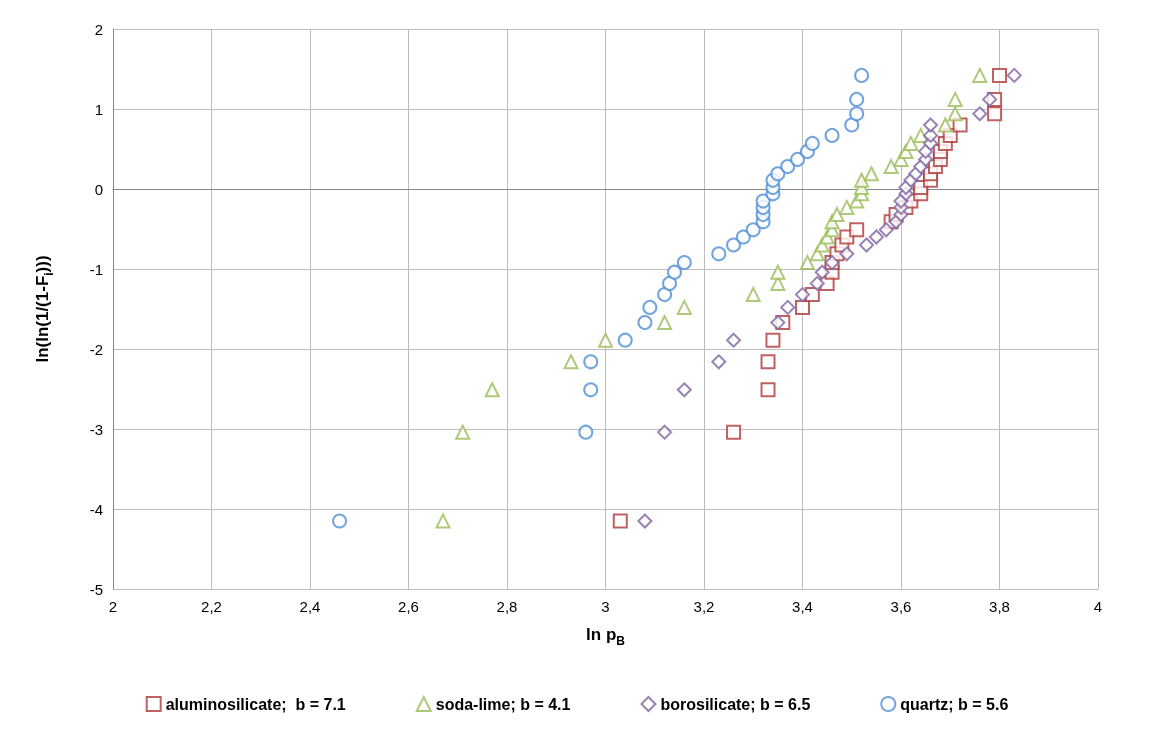 The height and width of the screenshot is (735, 1154). Describe the element at coordinates (96, 429) in the screenshot. I see `y-tick-label: -3` at that location.